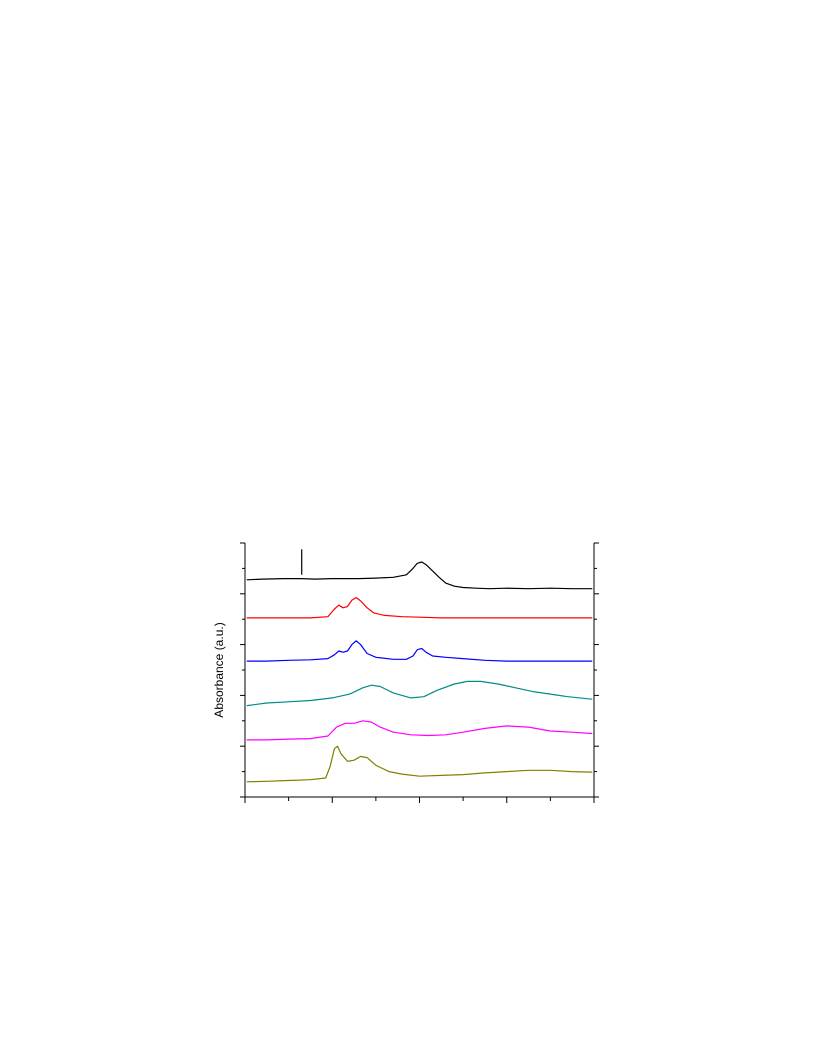 This screenshot has height=1056, width=816. Describe the element at coordinates (419, 672) in the screenshot. I see `plot-area` at that location.